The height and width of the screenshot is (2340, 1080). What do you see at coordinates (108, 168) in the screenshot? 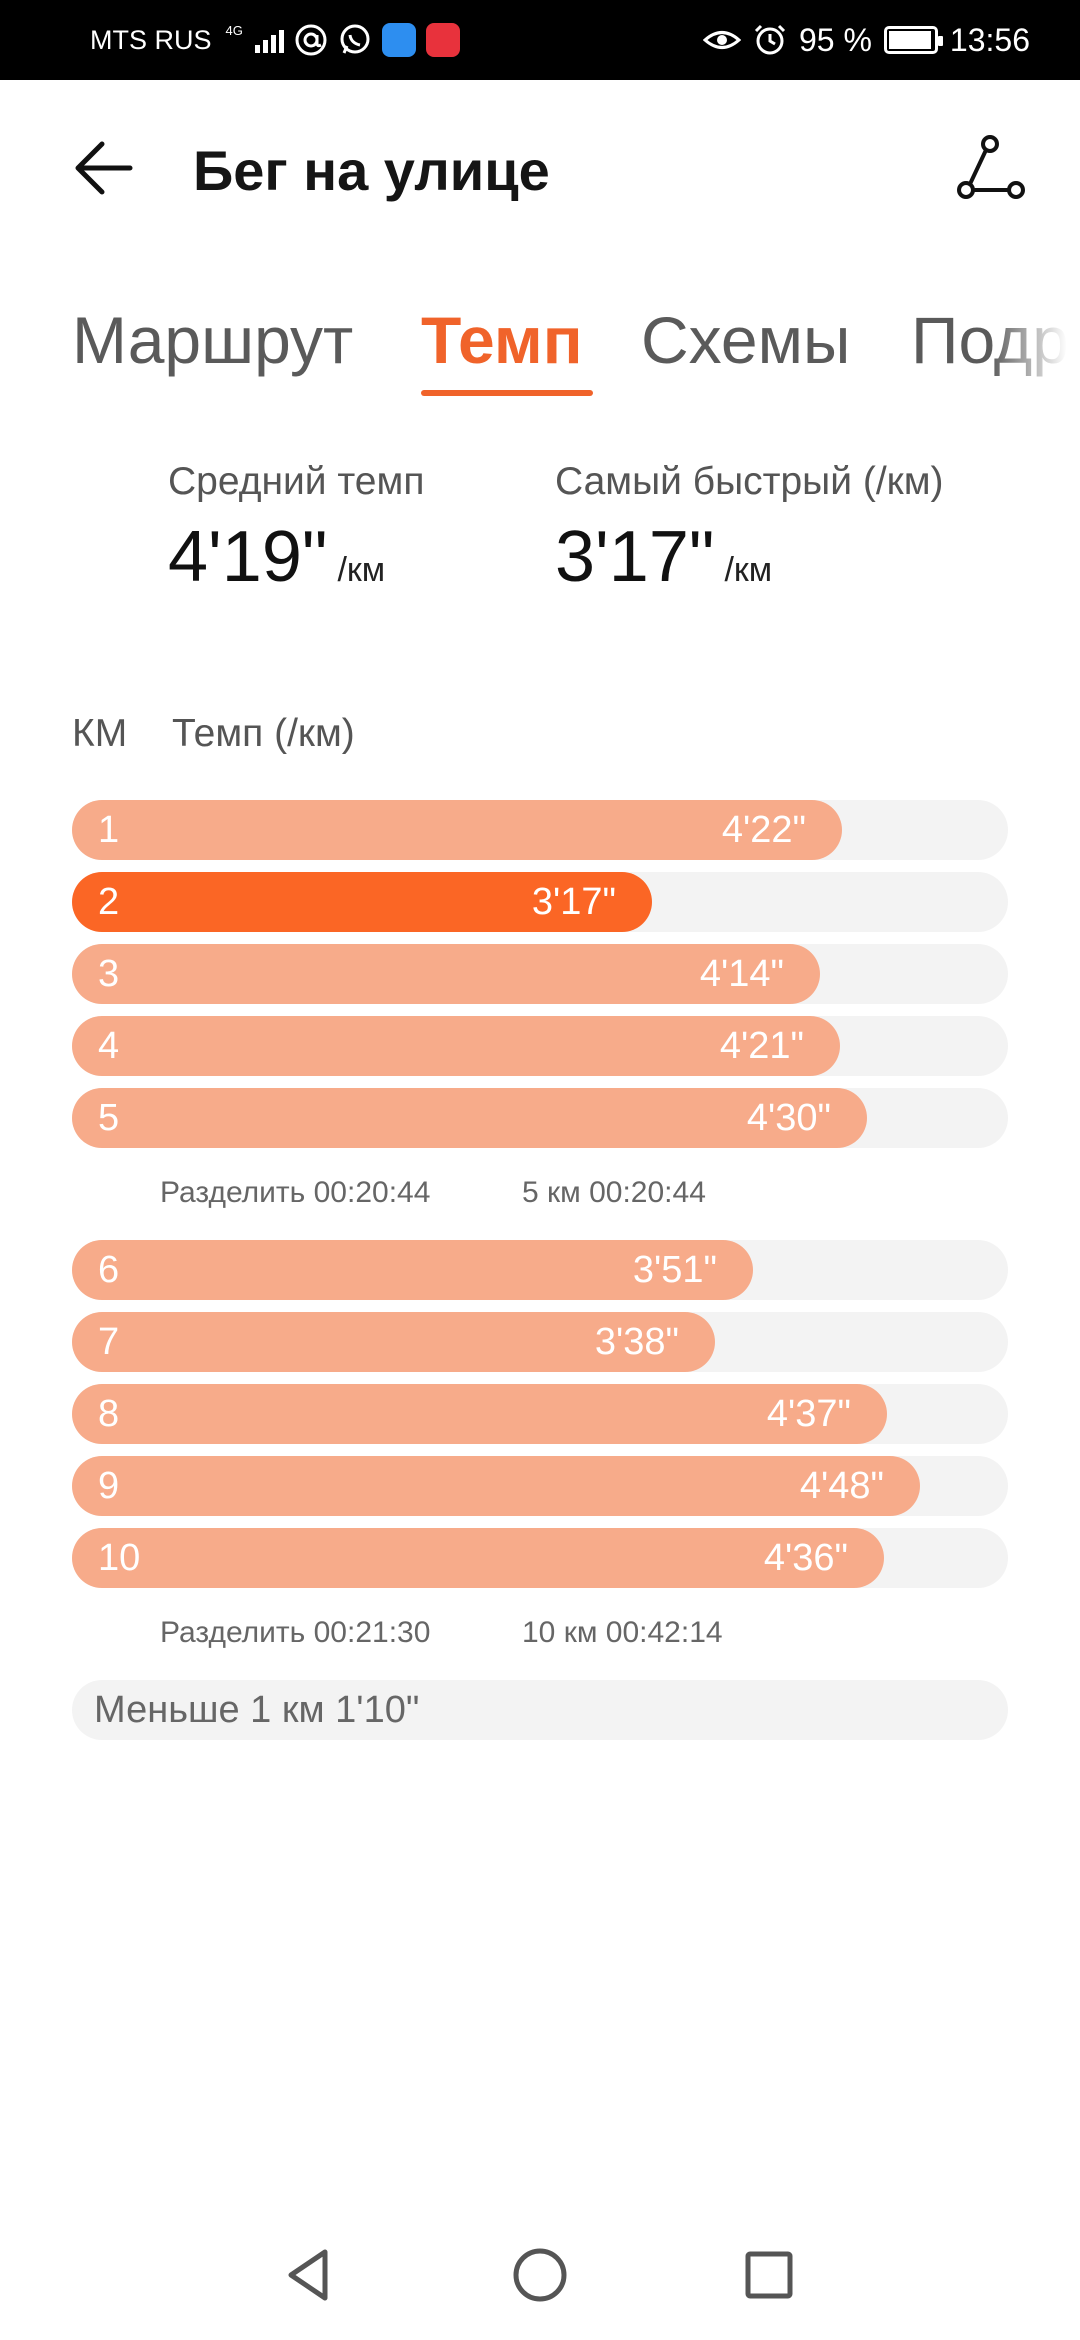
I see `arrow-left-icon` at bounding box center [108, 168].